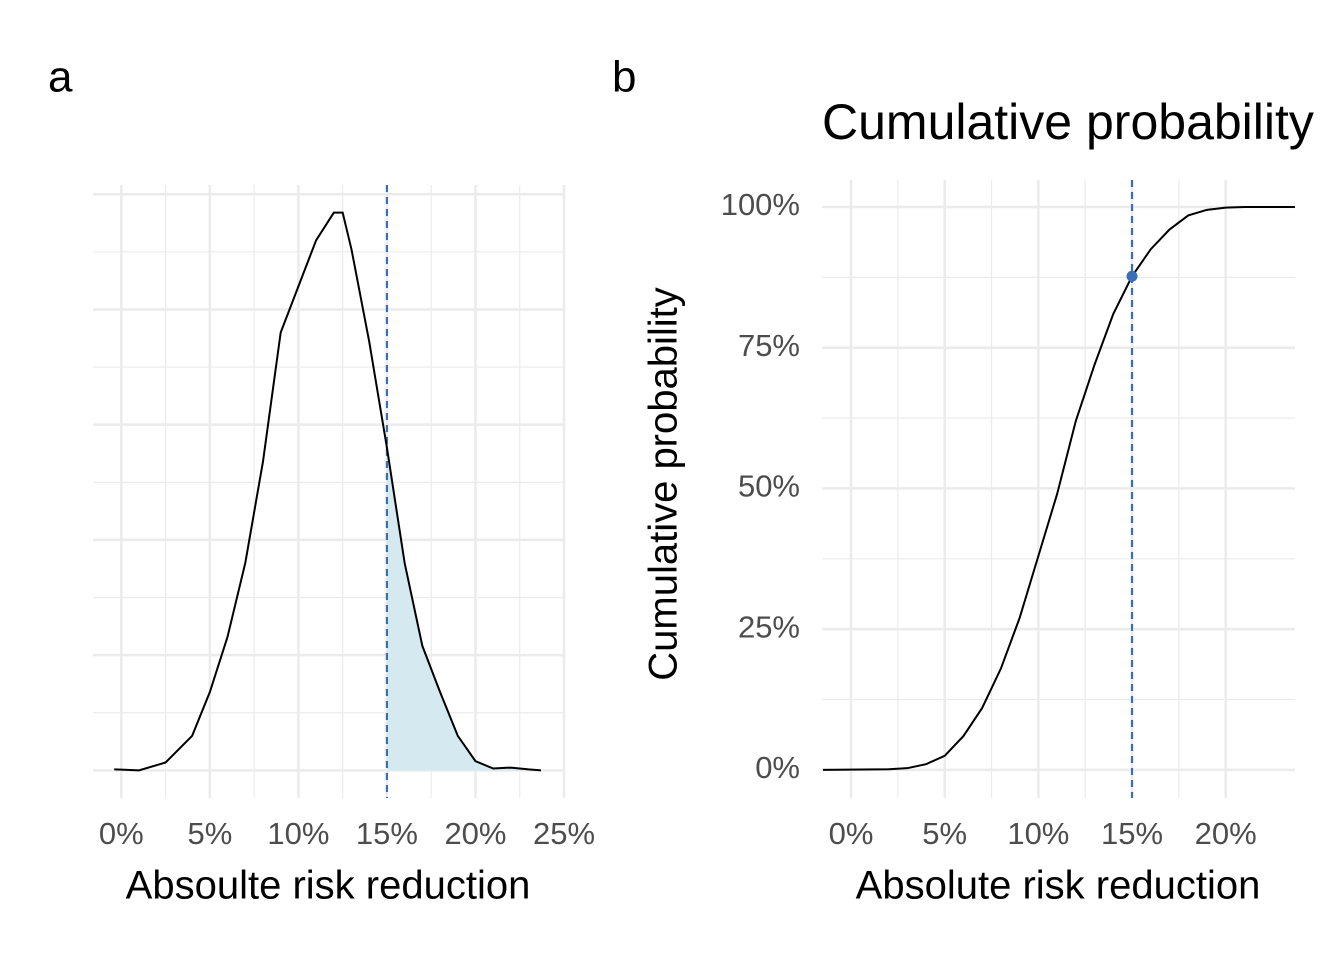  Describe the element at coordinates (463, 609) in the screenshot. I see `shaded-area` at that location.